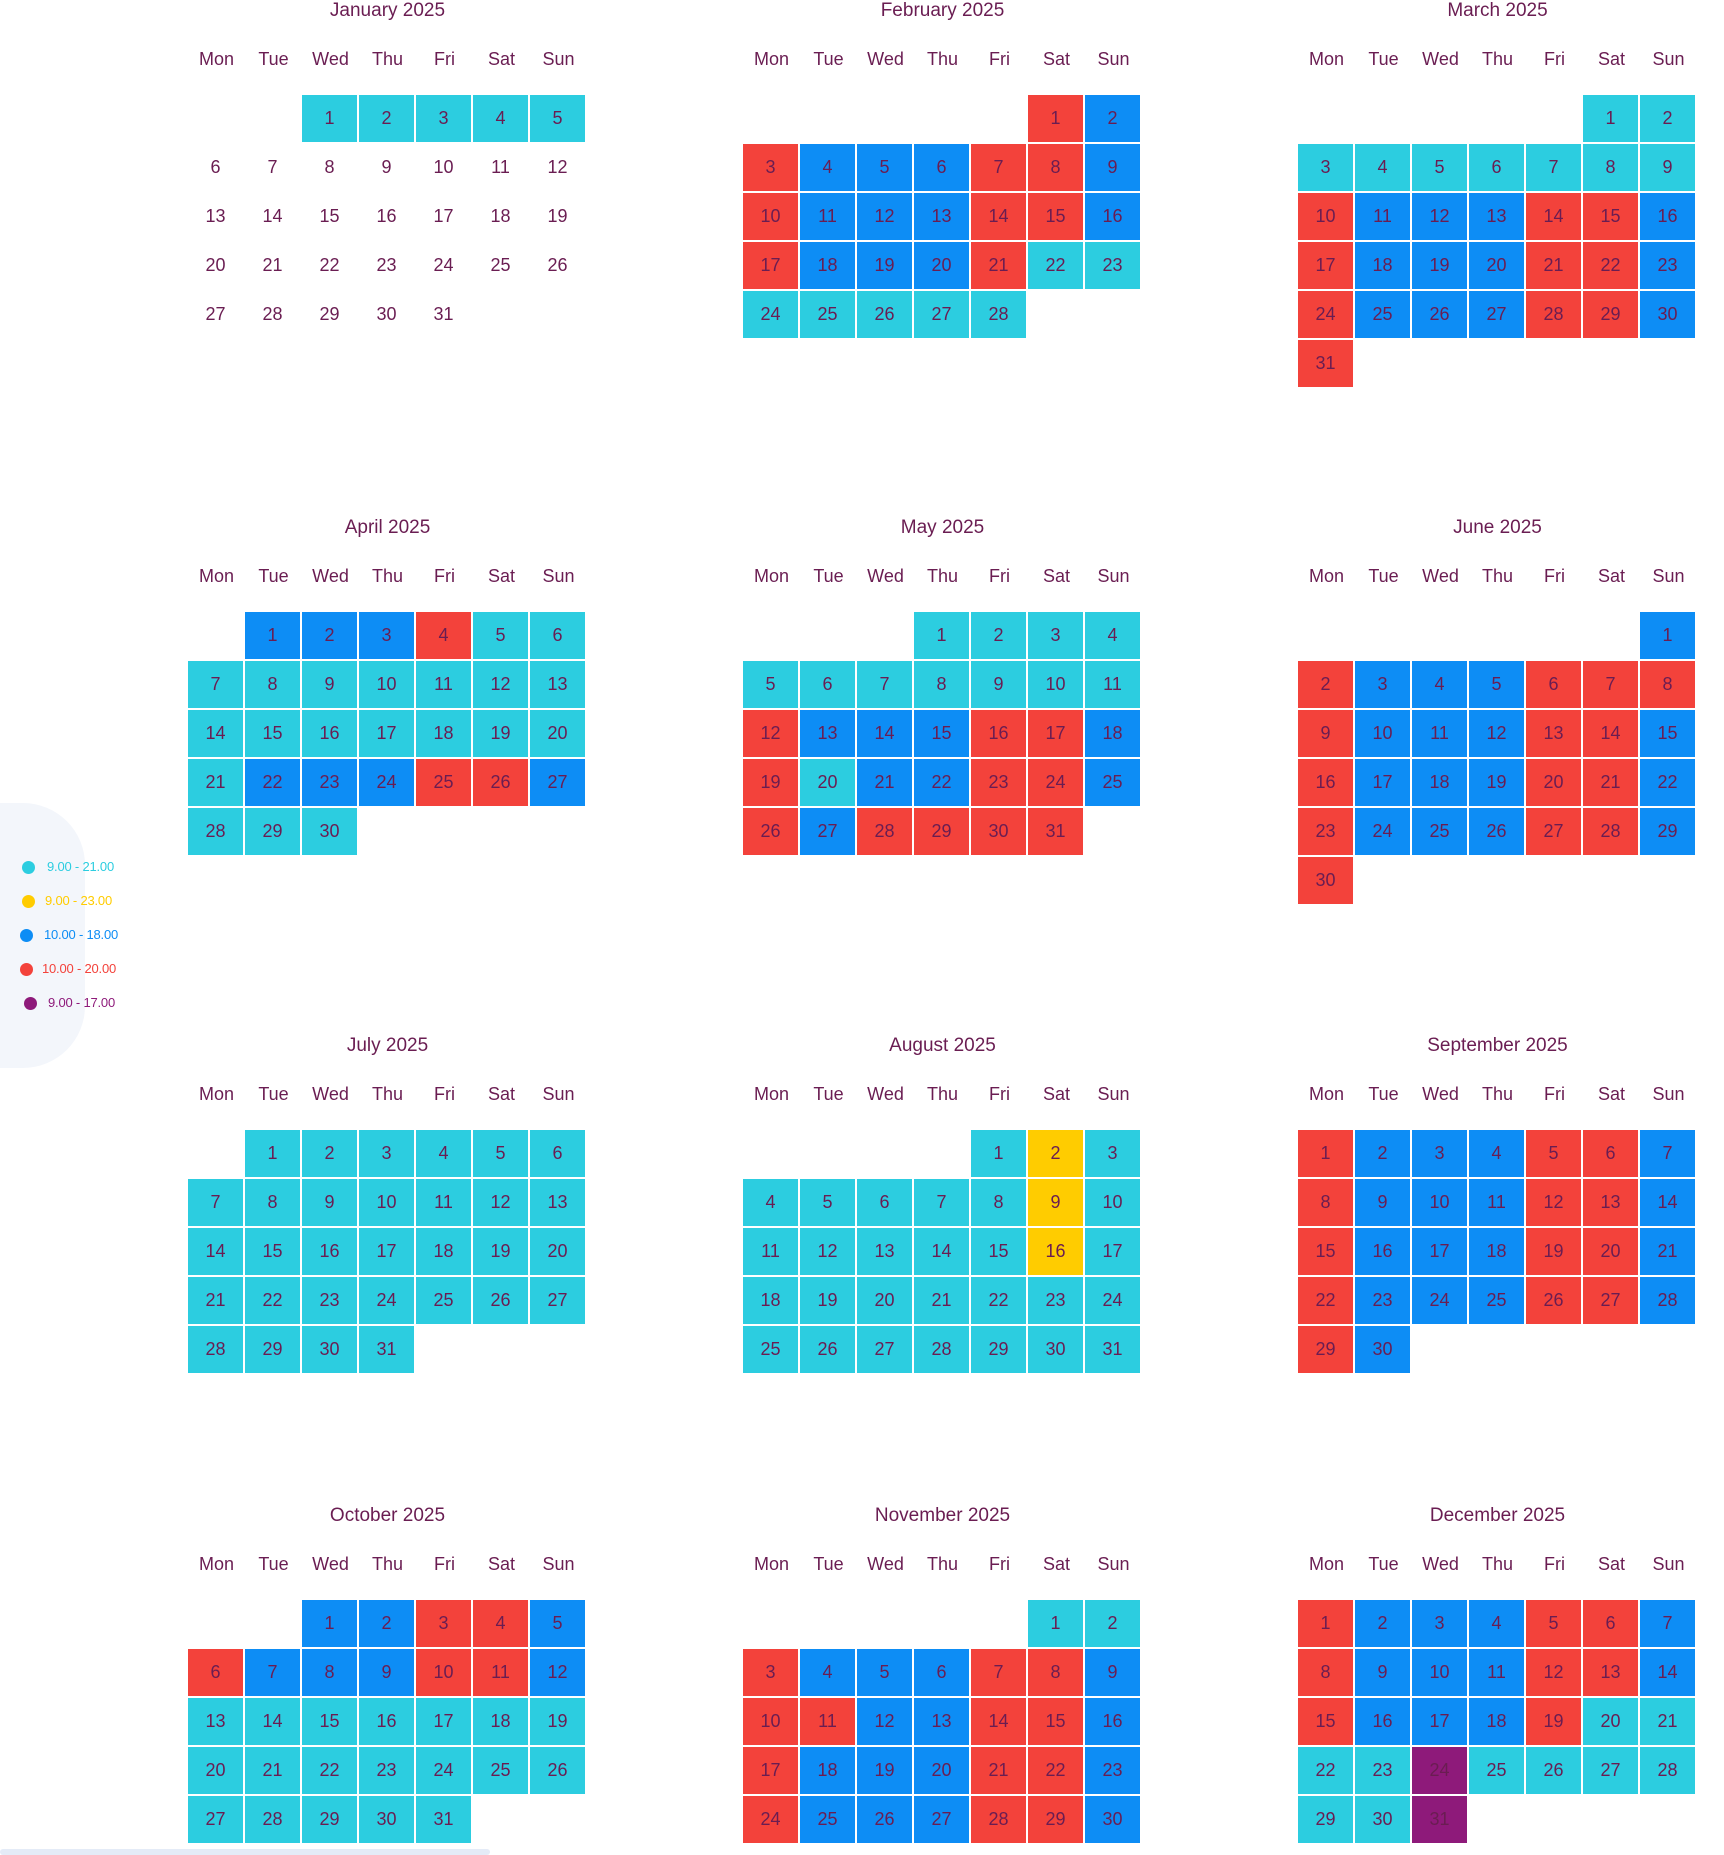 Image resolution: width=1724 pixels, height=1855 pixels. What do you see at coordinates (272, 1349) in the screenshot?
I see `day-cell: 29` at bounding box center [272, 1349].